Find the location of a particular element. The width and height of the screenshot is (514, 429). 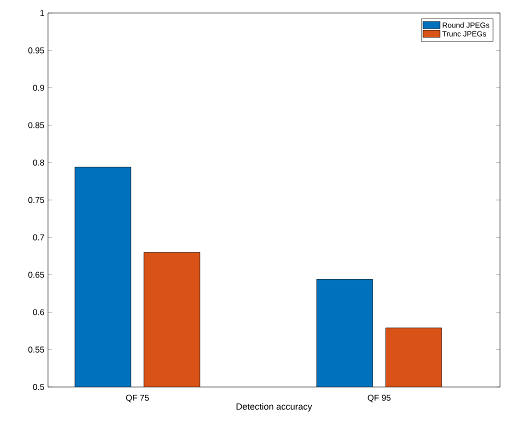

y-tick-label: 0.9 is located at coordinates (38, 87).